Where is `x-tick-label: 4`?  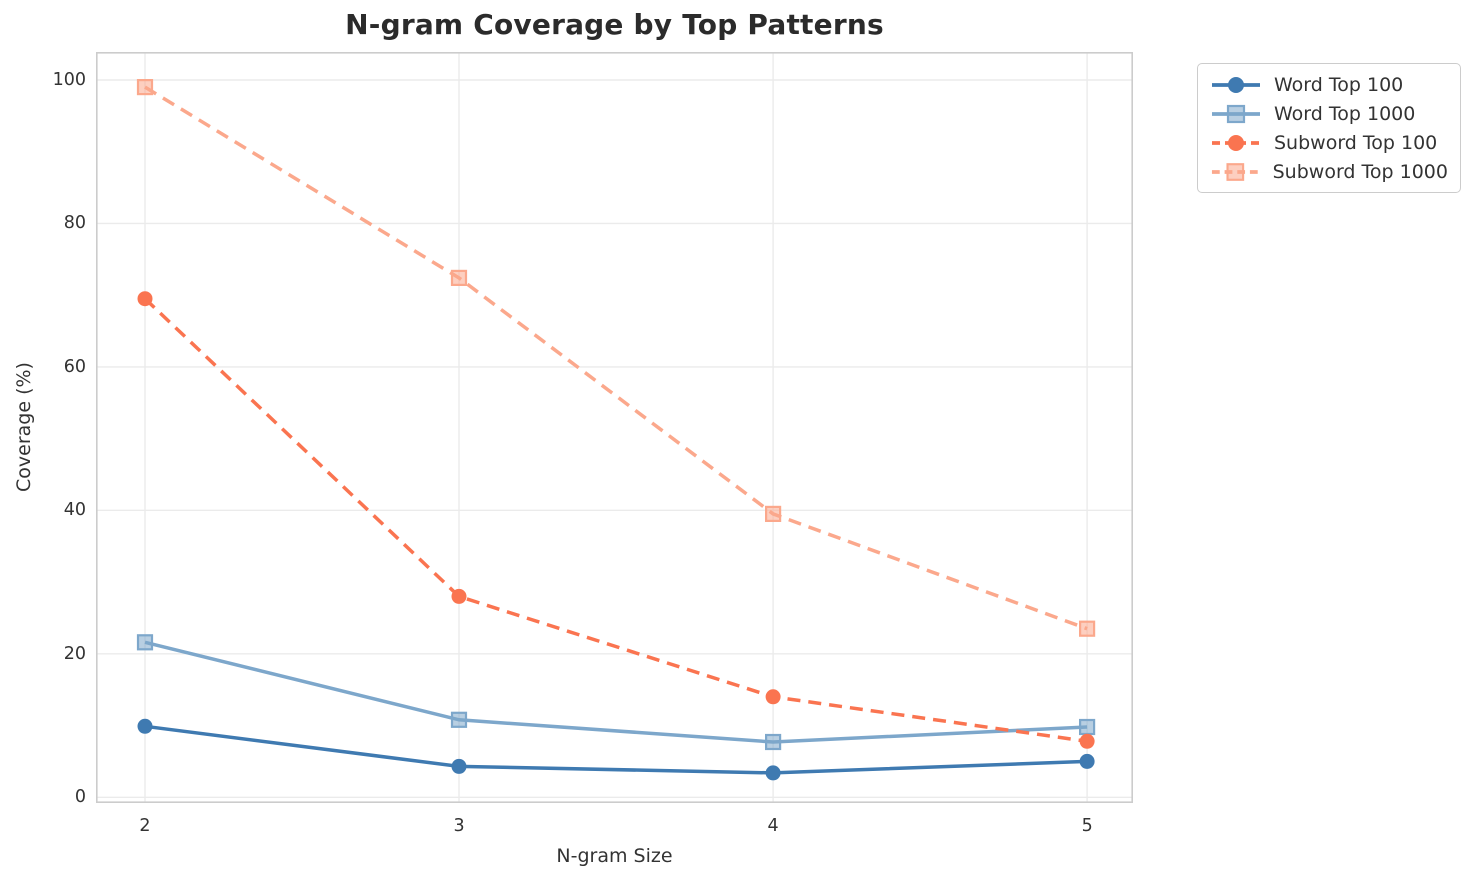 x-tick-label: 4 is located at coordinates (773, 826).